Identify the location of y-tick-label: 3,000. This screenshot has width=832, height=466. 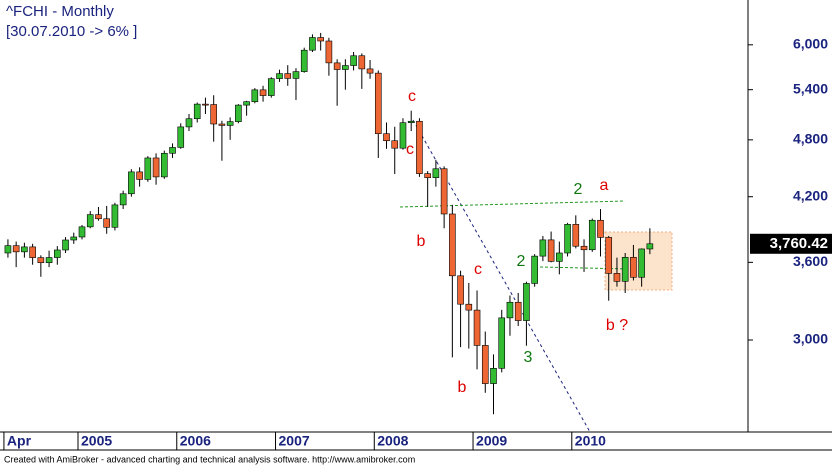
(810, 339).